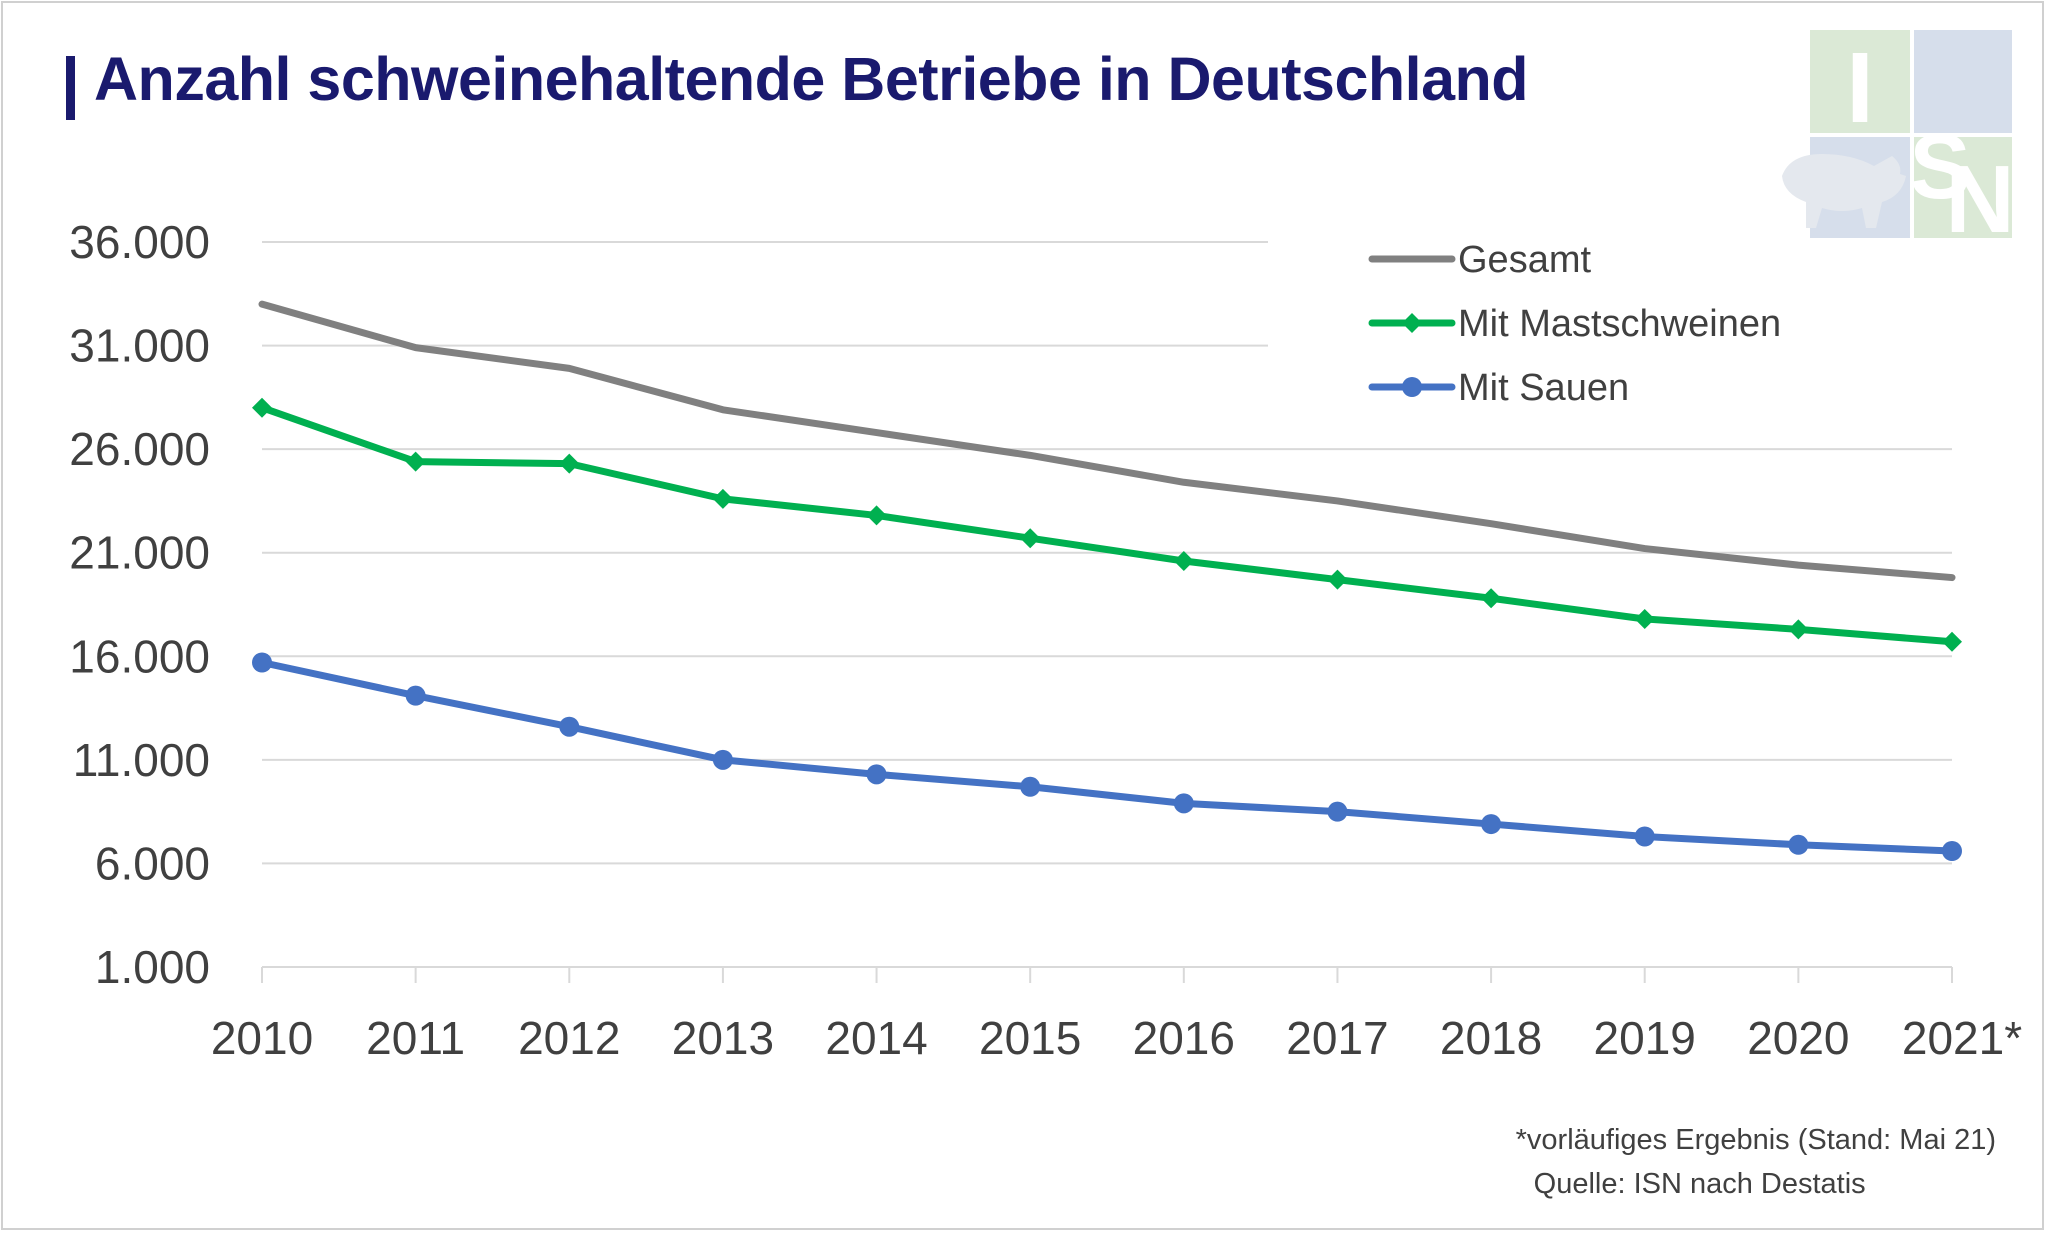 Image resolution: width=2048 pixels, height=1233 pixels. What do you see at coordinates (141, 760) in the screenshot?
I see `y-tick-label: 11.000` at bounding box center [141, 760].